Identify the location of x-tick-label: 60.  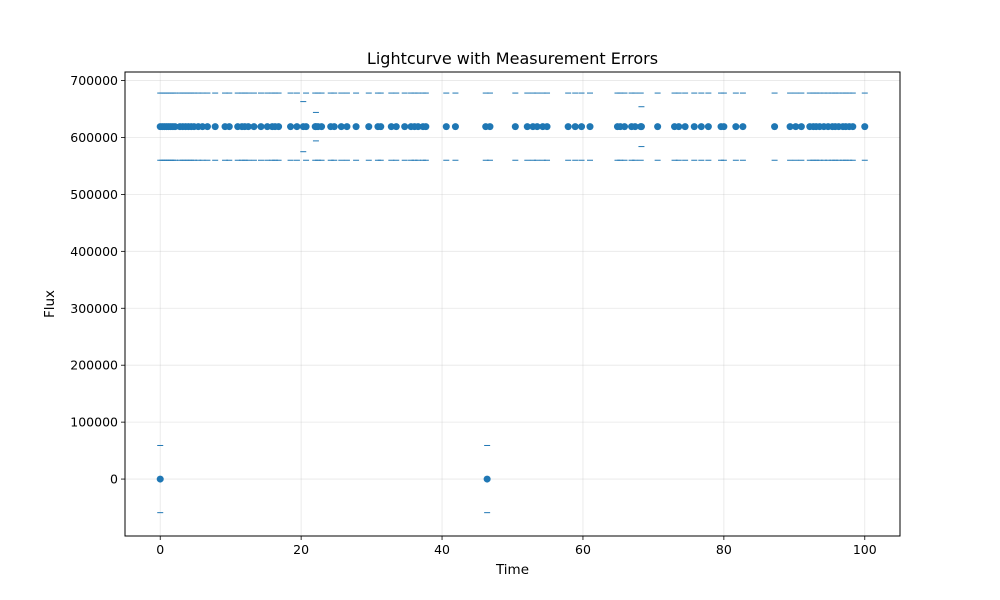
(583, 549).